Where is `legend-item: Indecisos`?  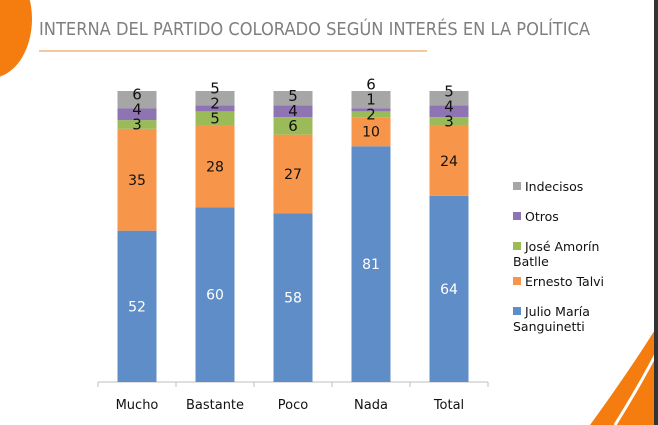
legend-item: Indecisos is located at coordinates (548, 186).